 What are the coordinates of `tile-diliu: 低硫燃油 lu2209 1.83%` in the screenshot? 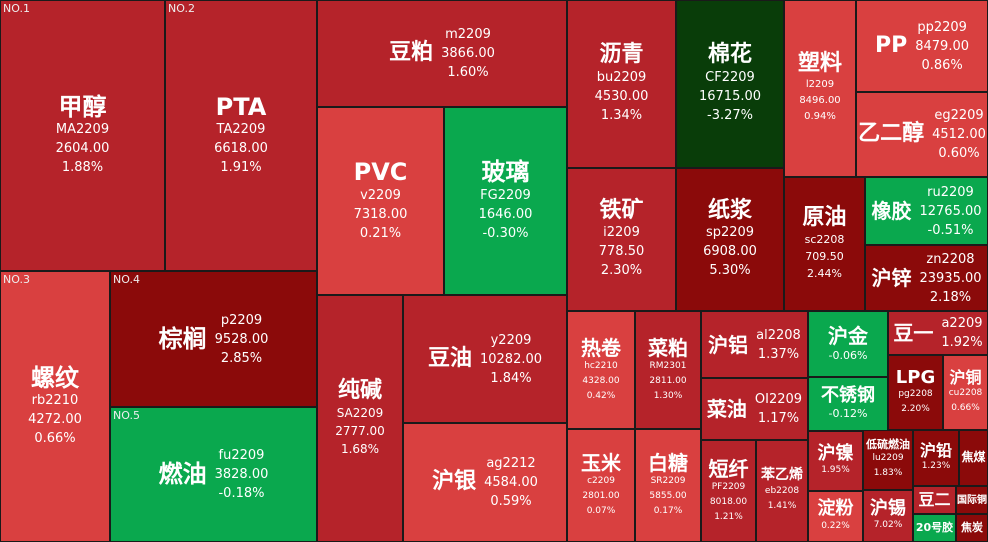 It's located at (888, 460).